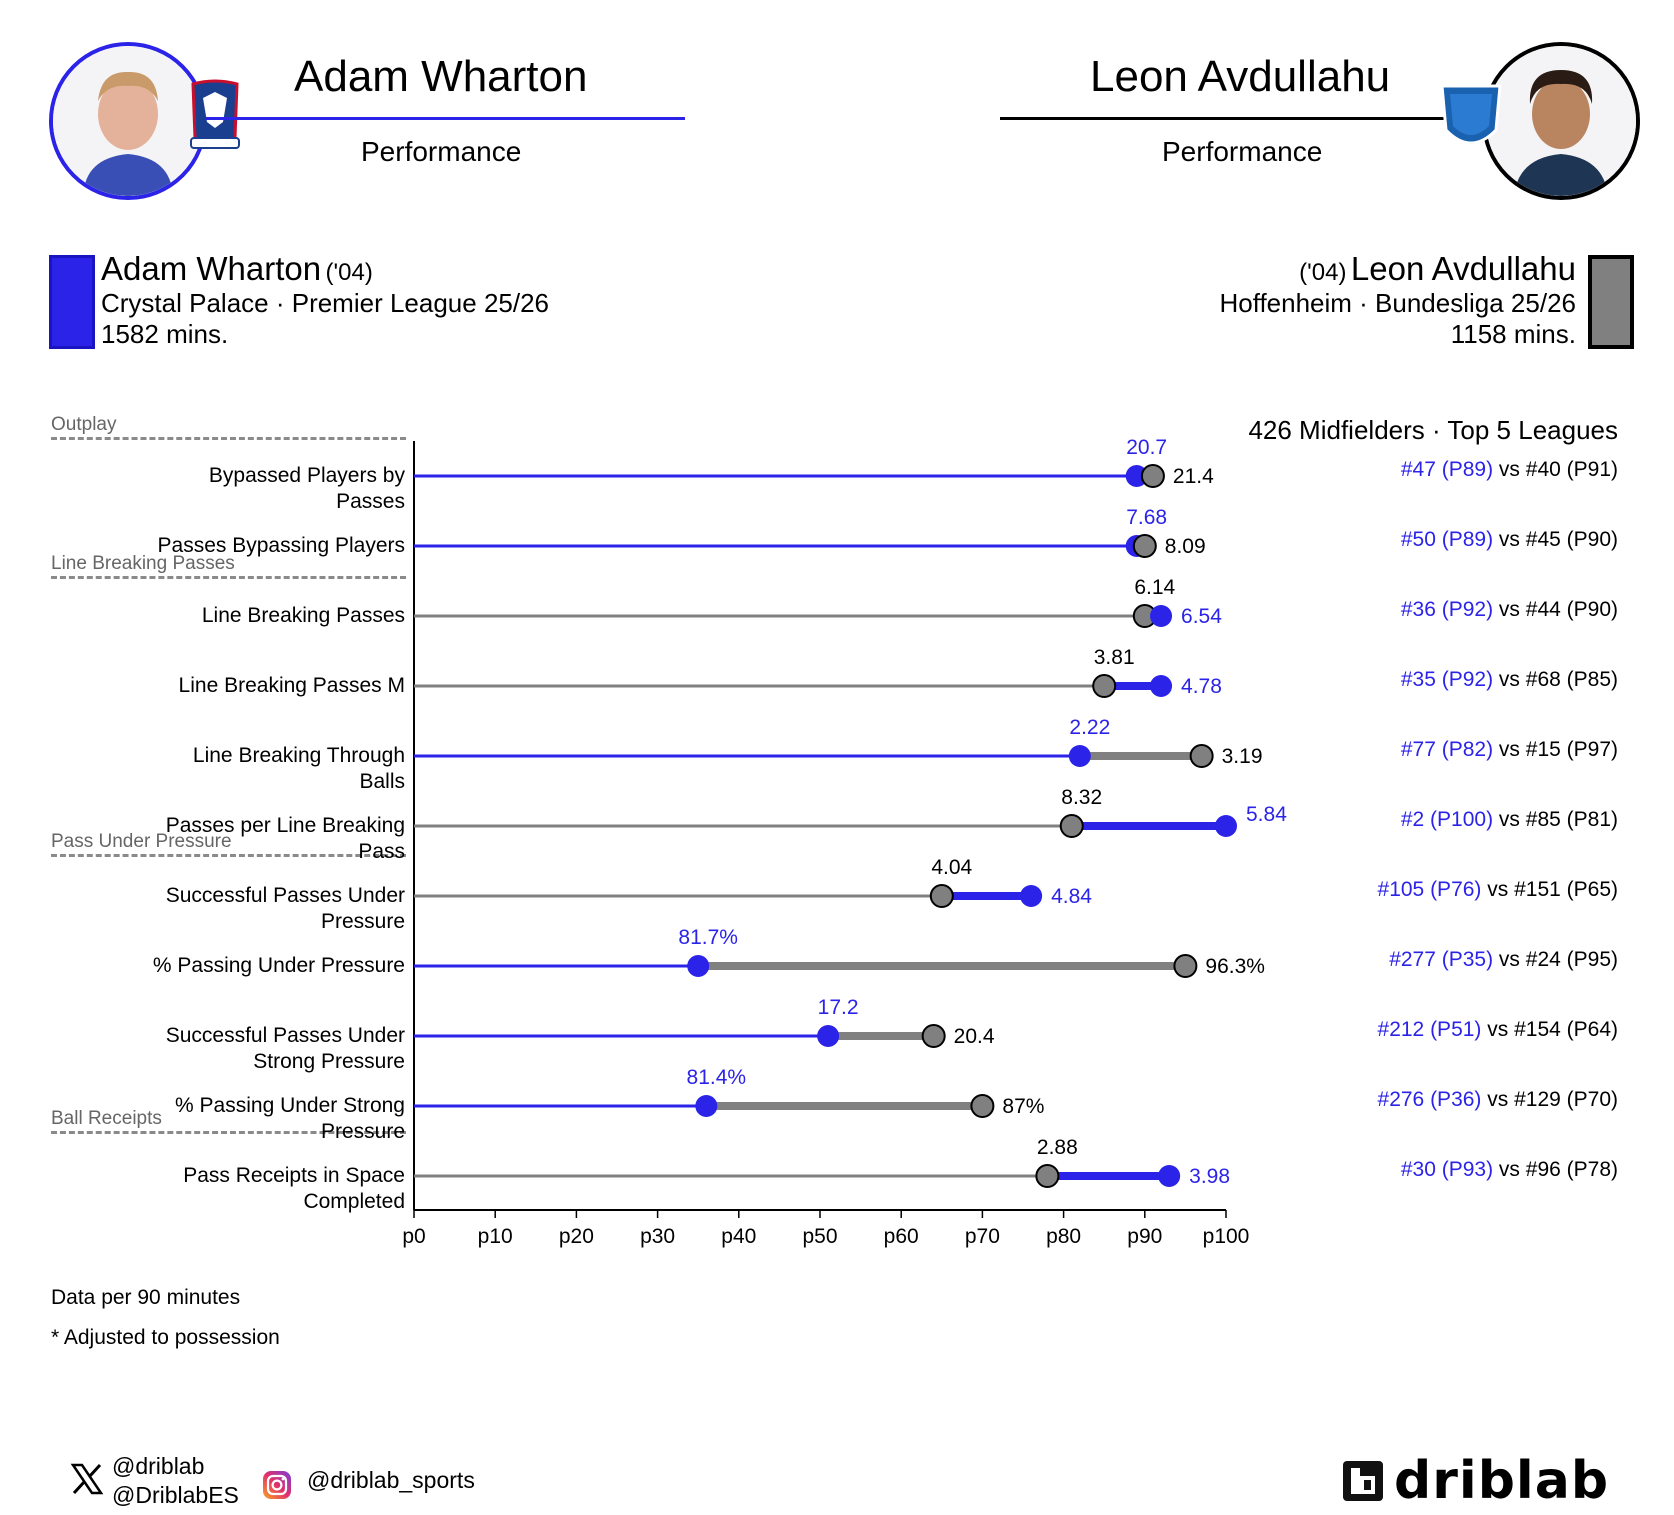 The image size is (1674, 1515). I want to click on chart-row: 7.68 8.09, so click(810, 532).